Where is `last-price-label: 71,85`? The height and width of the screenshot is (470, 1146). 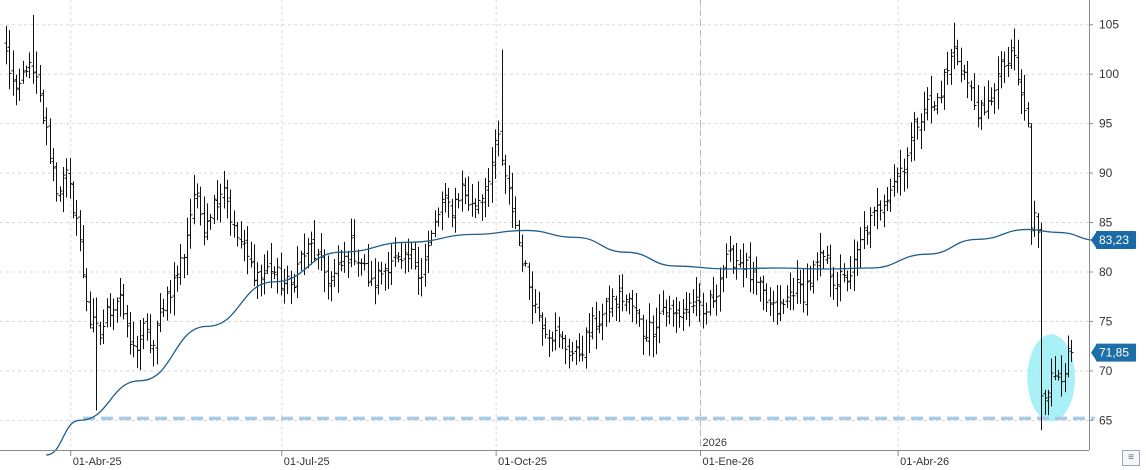
last-price-label: 71,85 is located at coordinates (1114, 353).